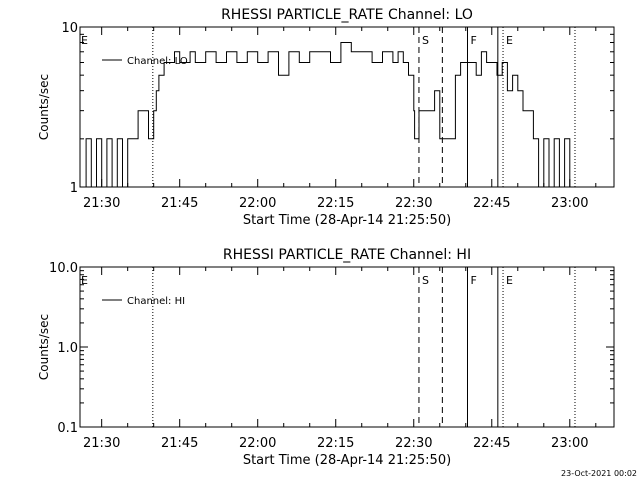 The width and height of the screenshot is (640, 480). Describe the element at coordinates (44, 347) in the screenshot. I see `panel2-y-axis-label: Counts/sec` at that location.